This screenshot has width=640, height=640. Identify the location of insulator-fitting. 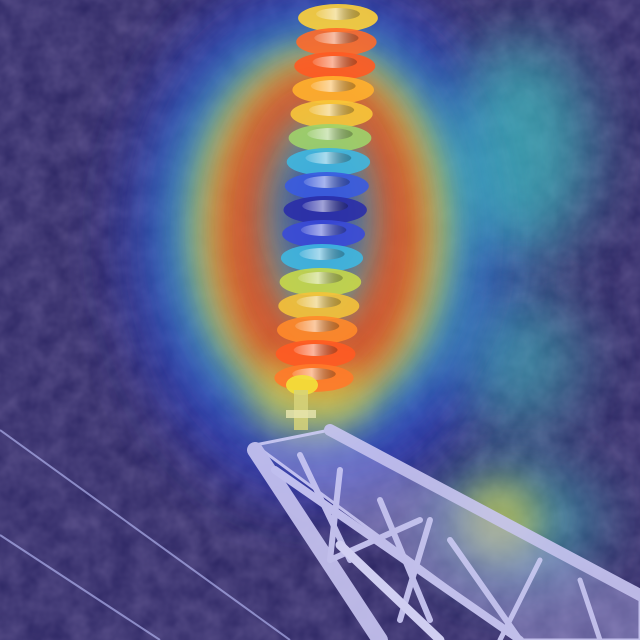
(302, 402).